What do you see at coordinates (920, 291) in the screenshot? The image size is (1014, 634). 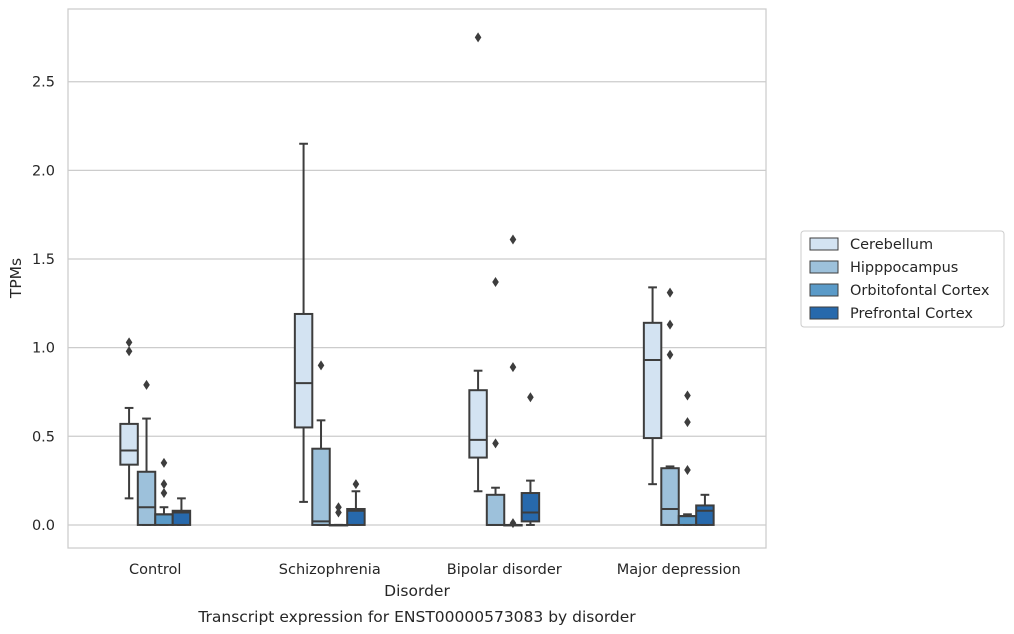 I see `legend-label: Orbitofontal Cortex` at bounding box center [920, 291].